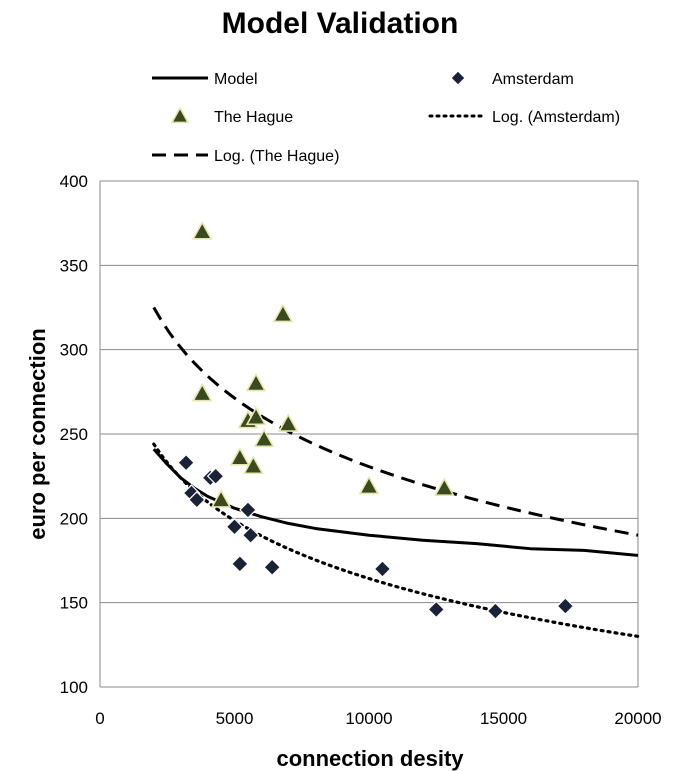 This screenshot has height=771, width=683. What do you see at coordinates (556, 117) in the screenshot?
I see `legend-label-log-amsterdam: Log. (Amsterdam)` at bounding box center [556, 117].